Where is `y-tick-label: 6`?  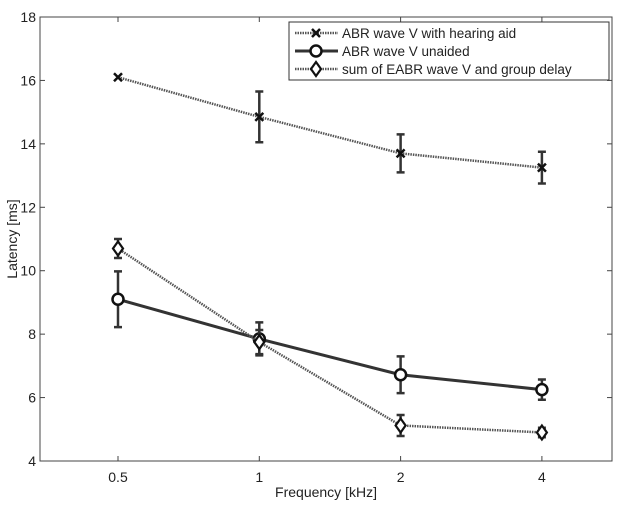
y-tick-label: 6 is located at coordinates (32, 398).